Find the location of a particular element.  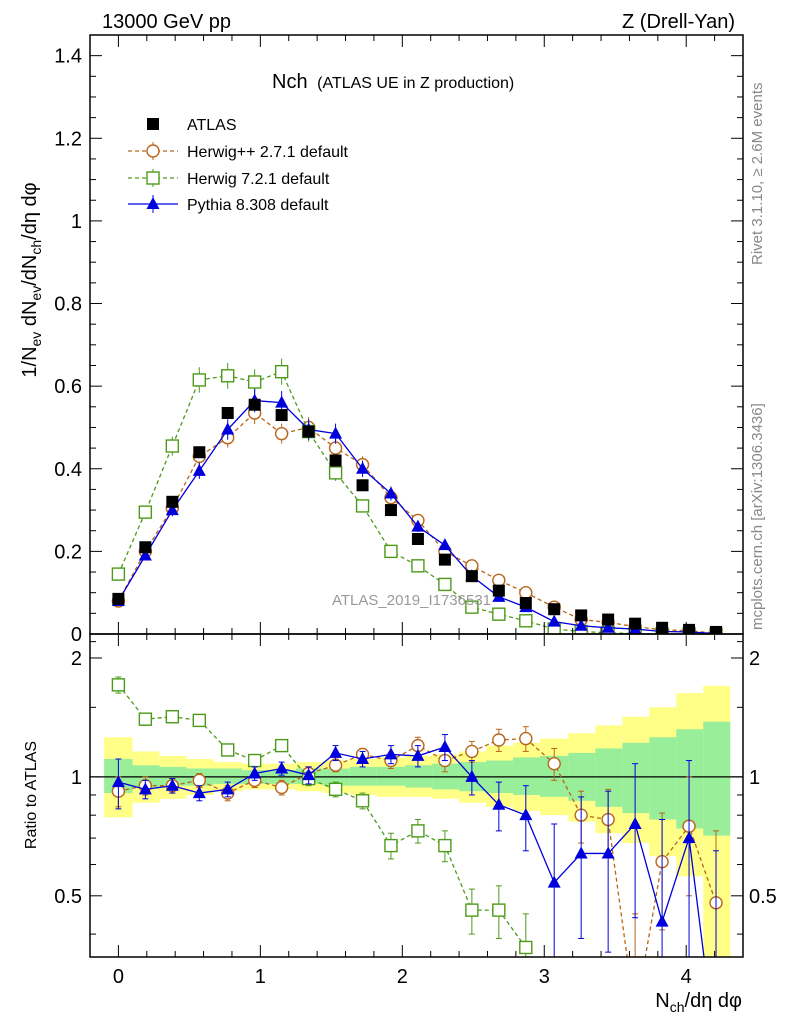

main-y-axis-label: 1/Nev dNev/dNch/dη dφ is located at coordinates (31, 279).